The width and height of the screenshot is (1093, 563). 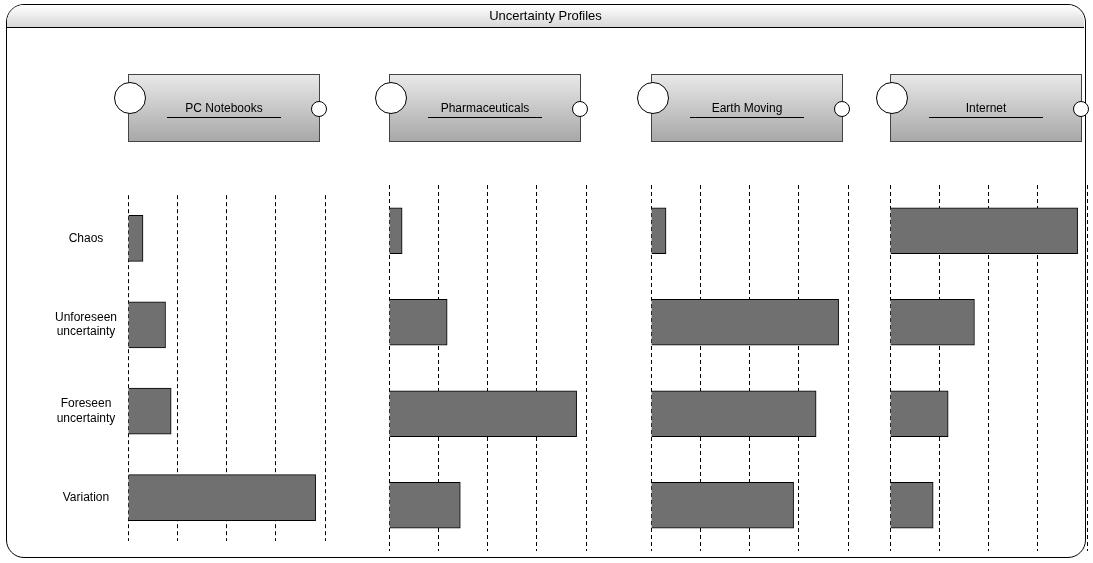 What do you see at coordinates (747, 109) in the screenshot?
I see `chart-title: Earth Moving` at bounding box center [747, 109].